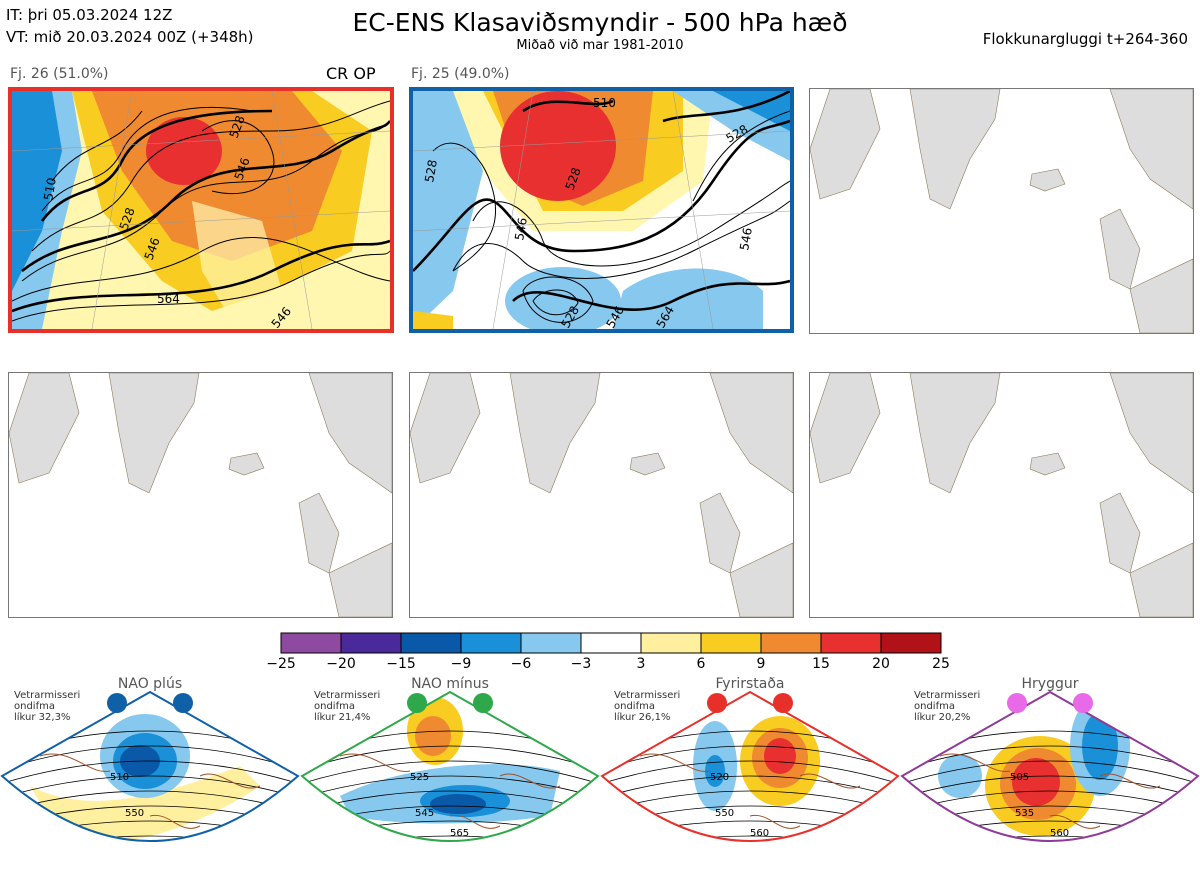 This screenshot has width=1200, height=871. What do you see at coordinates (600, 45) in the screenshot?
I see `page-subtitle: Miðað við mar 1981-2010` at bounding box center [600, 45].